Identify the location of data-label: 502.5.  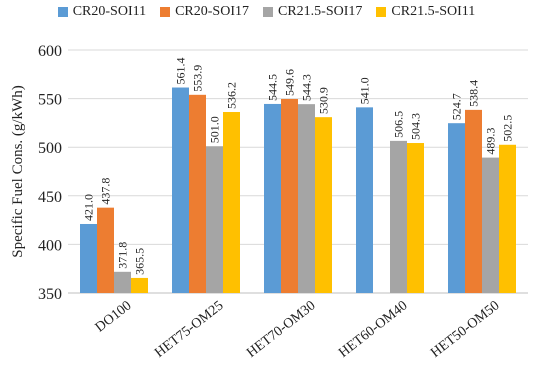
(508, 128).